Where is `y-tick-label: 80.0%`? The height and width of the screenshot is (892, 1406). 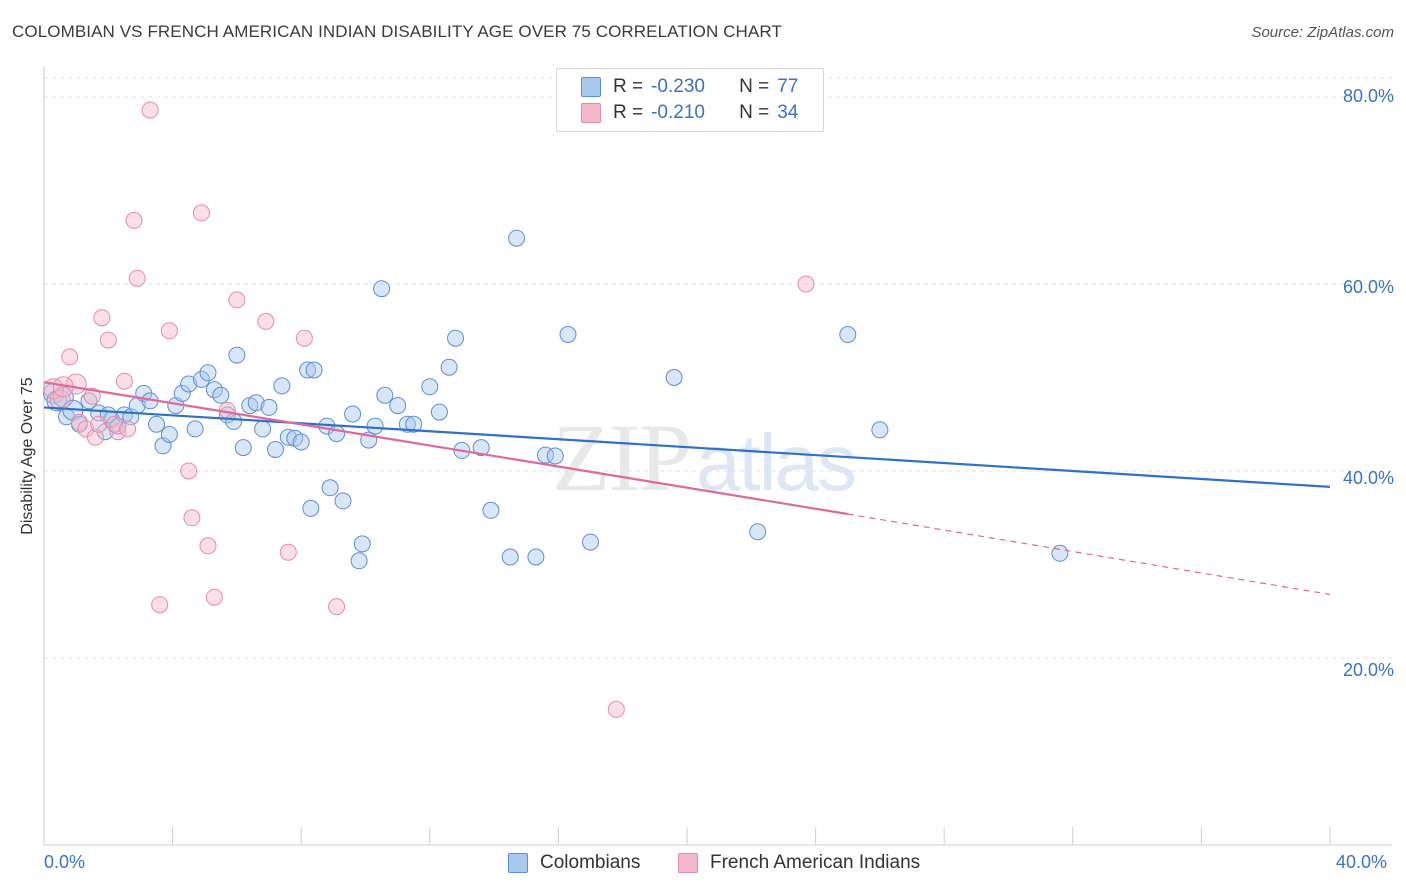 y-tick-label: 80.0% is located at coordinates (1368, 96).